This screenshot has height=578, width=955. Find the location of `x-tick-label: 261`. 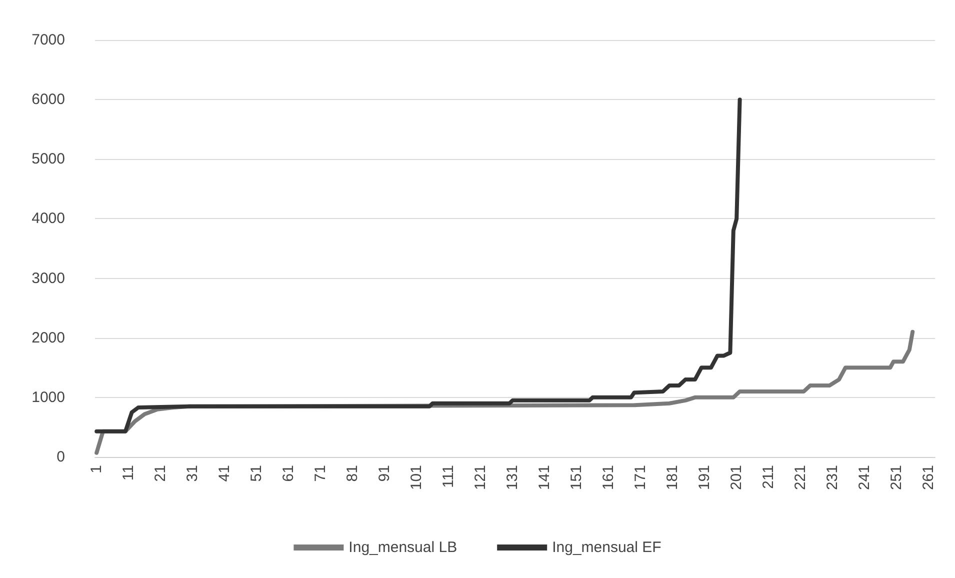

x-tick-label: 261 is located at coordinates (929, 477).